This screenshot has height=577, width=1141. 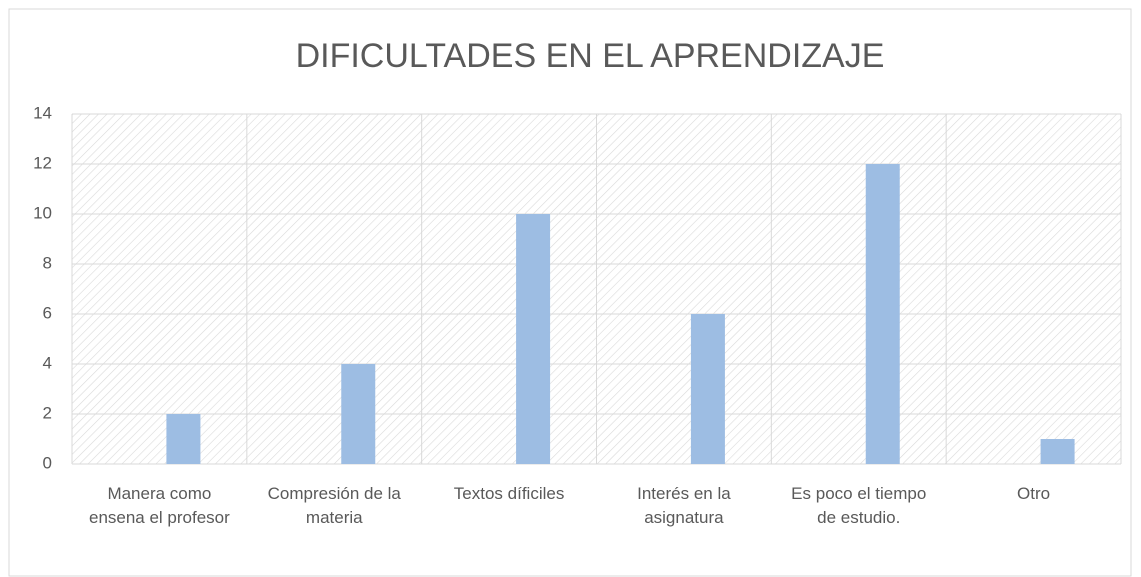 What do you see at coordinates (590, 56) in the screenshot?
I see `chart-title: DIFICULTADES EN EL APRENDIZAJE` at bounding box center [590, 56].